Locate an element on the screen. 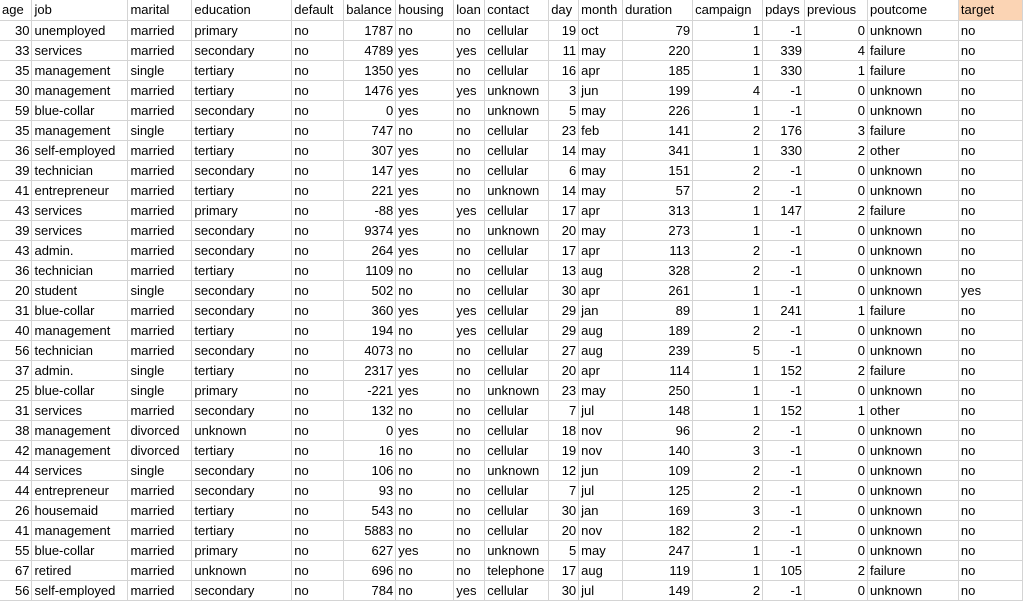  cell-balance: 4789 is located at coordinates (370, 50).